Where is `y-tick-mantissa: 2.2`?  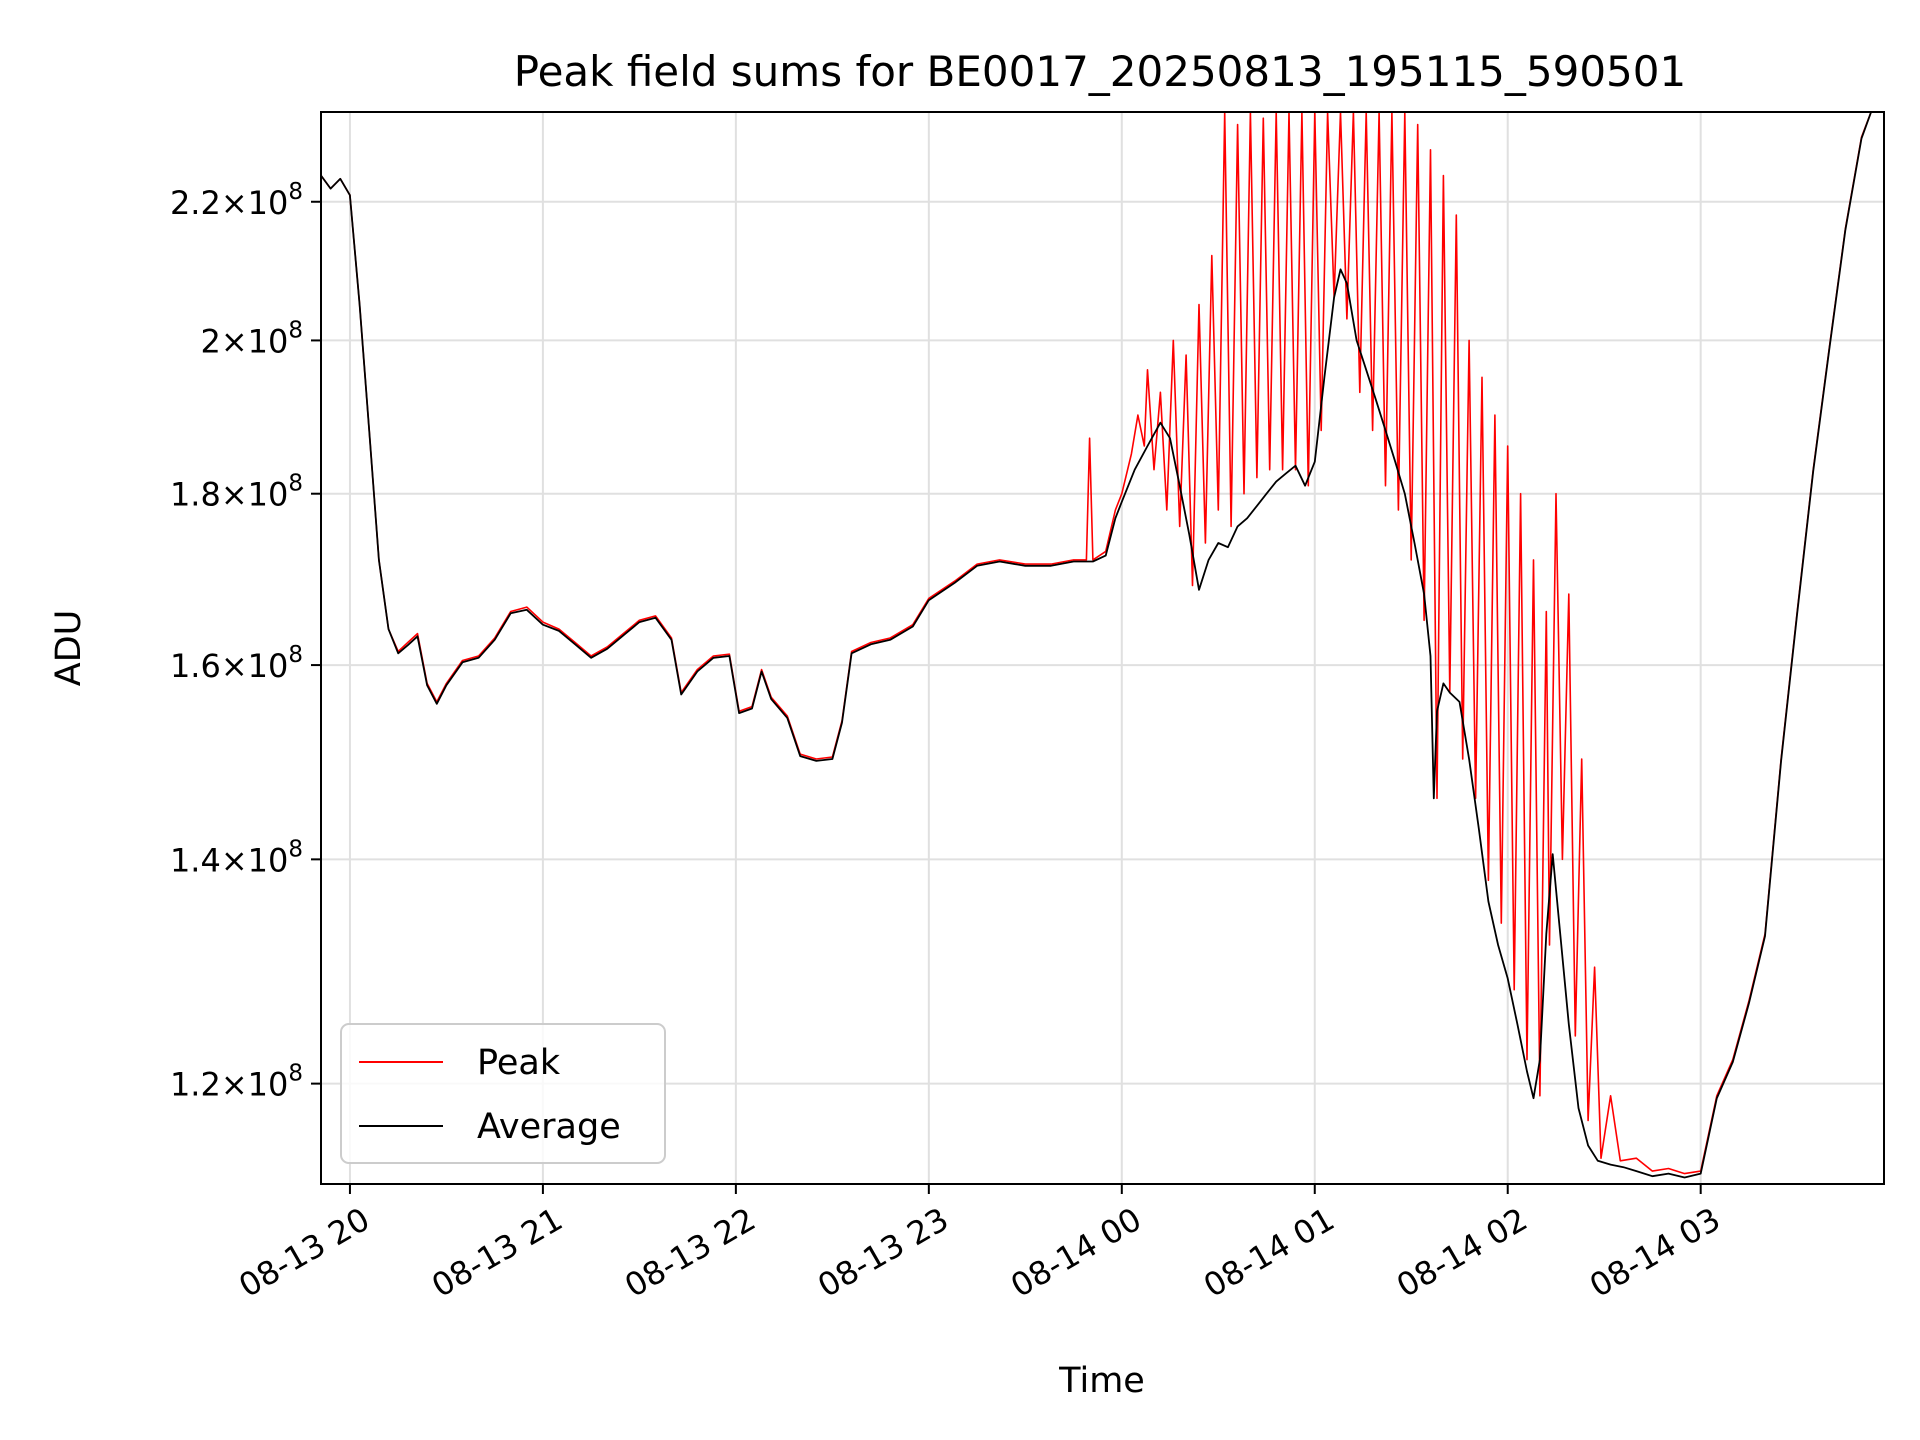 y-tick-mantissa: 2.2 is located at coordinates (195, 203).